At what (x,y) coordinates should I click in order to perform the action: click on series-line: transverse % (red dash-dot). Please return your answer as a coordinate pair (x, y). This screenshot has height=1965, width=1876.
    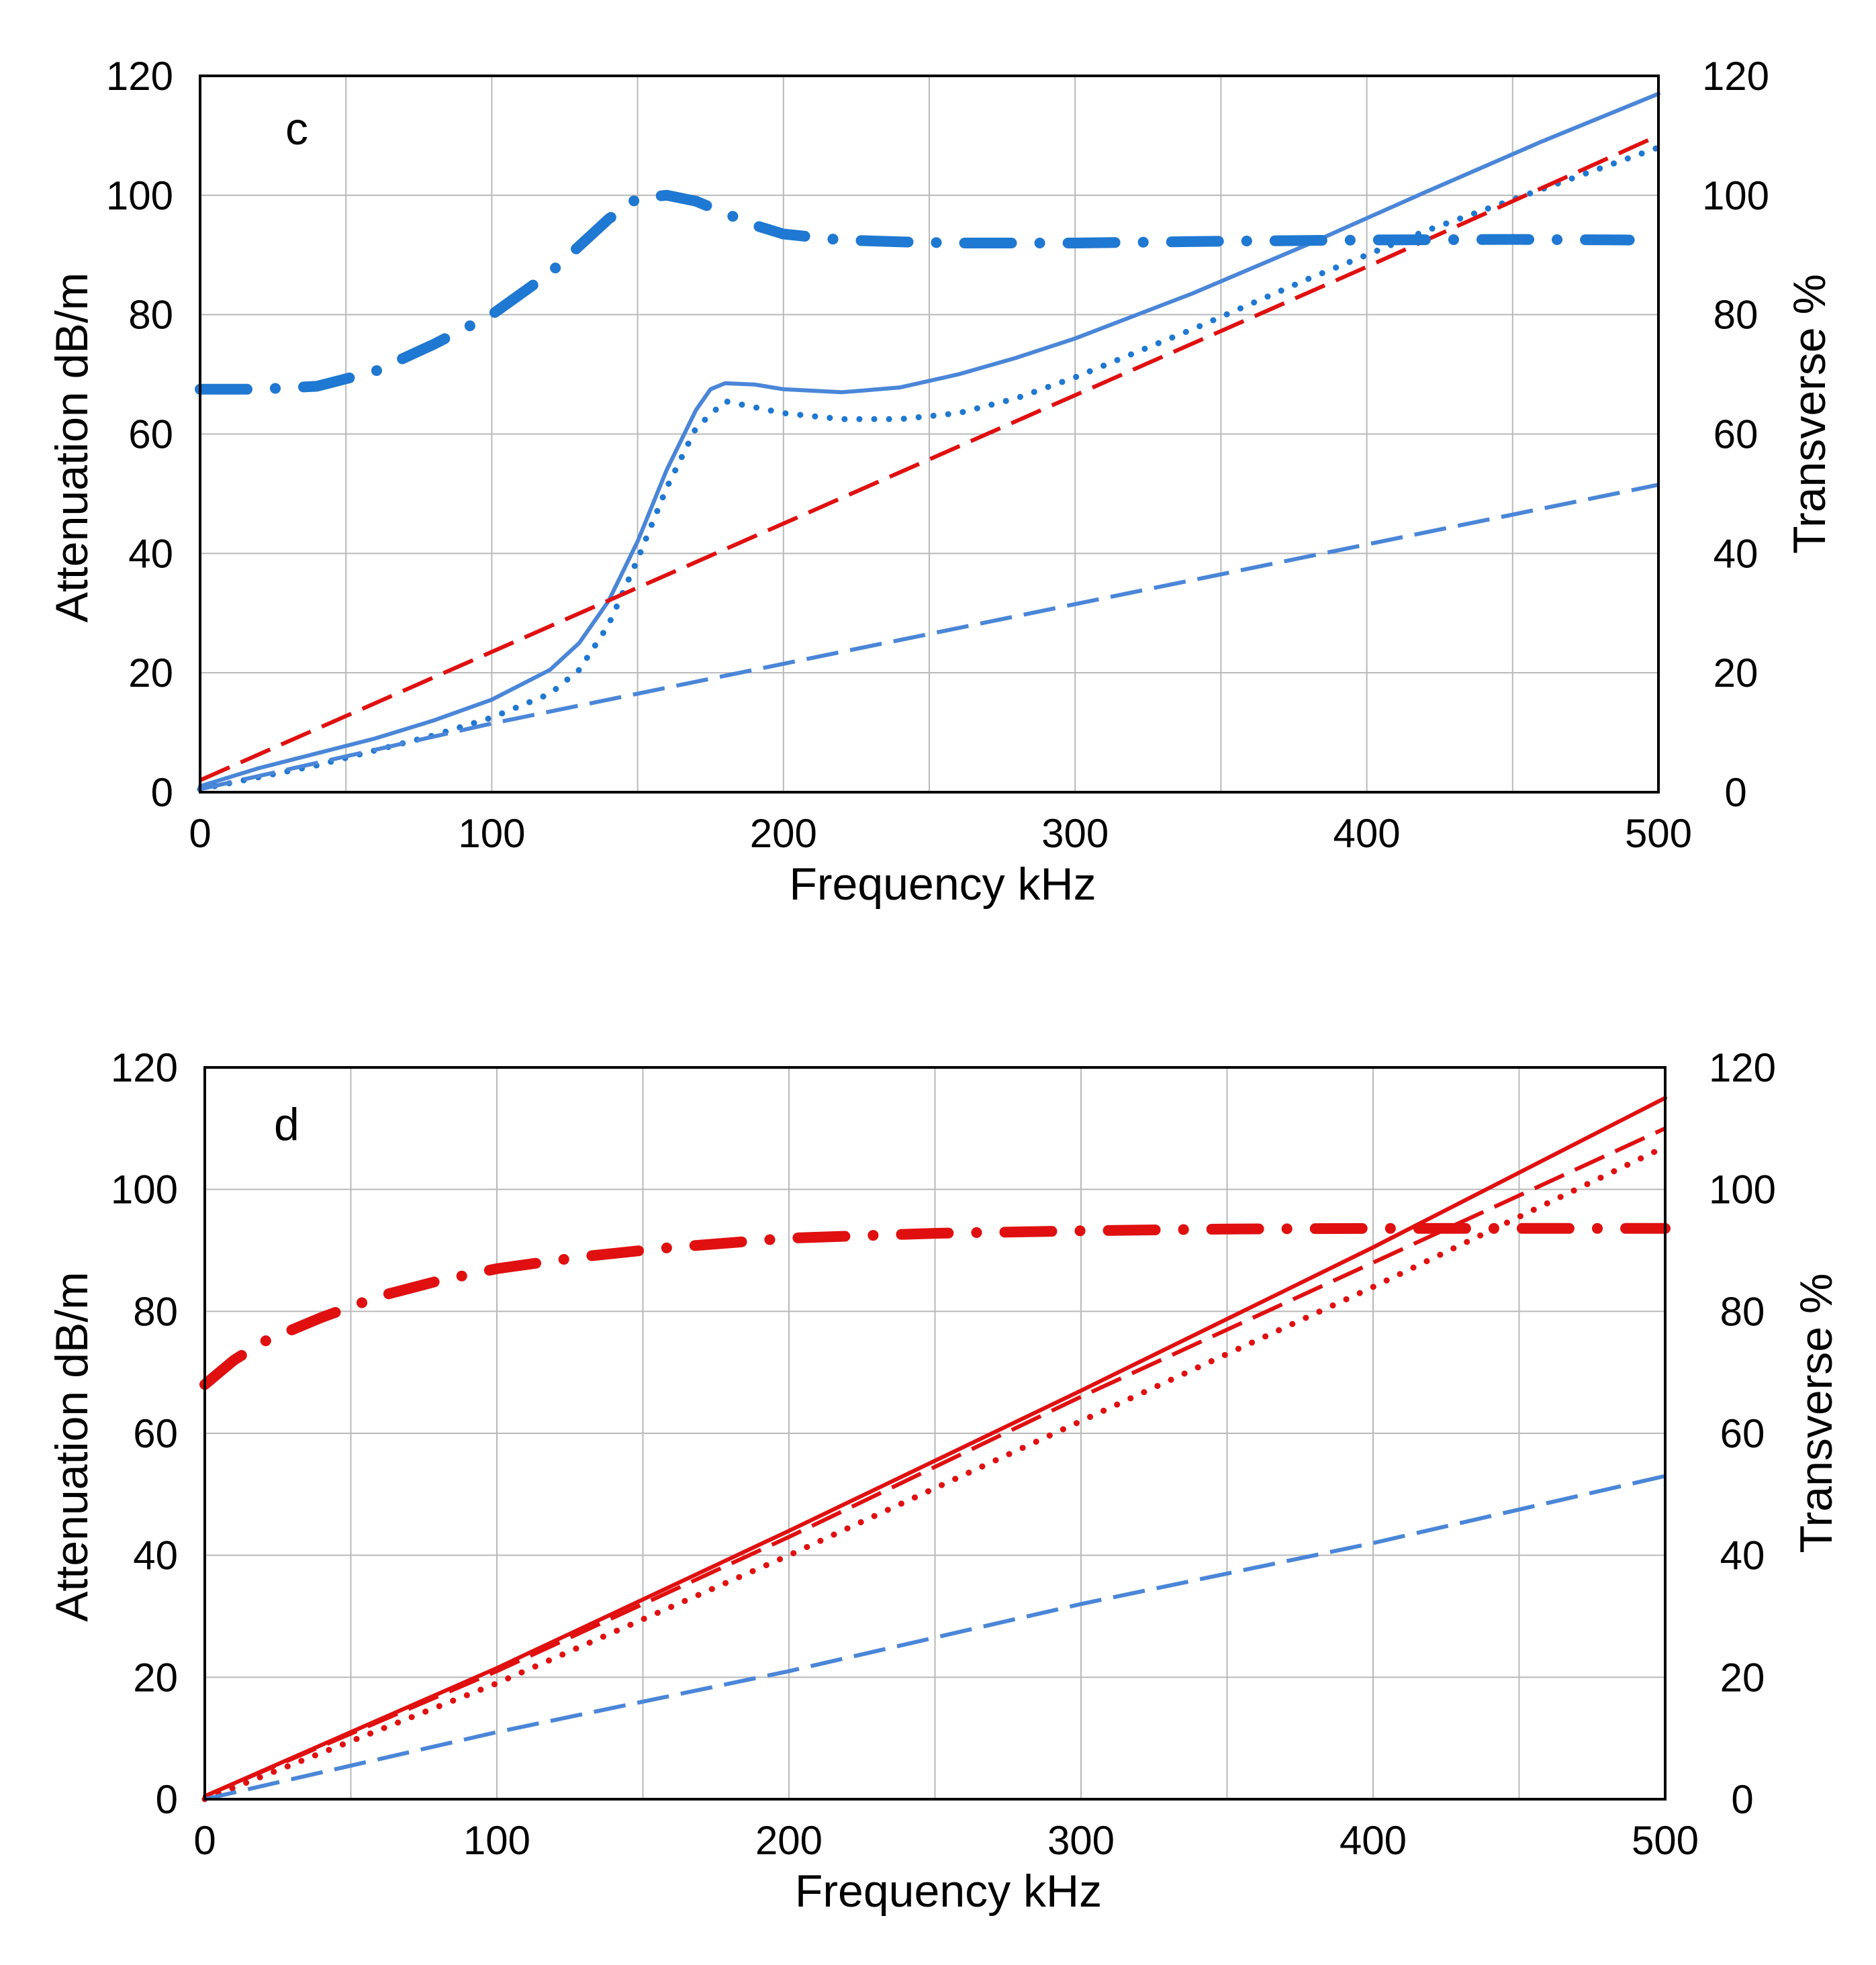
    Looking at the image, I should click on (935, 1306).